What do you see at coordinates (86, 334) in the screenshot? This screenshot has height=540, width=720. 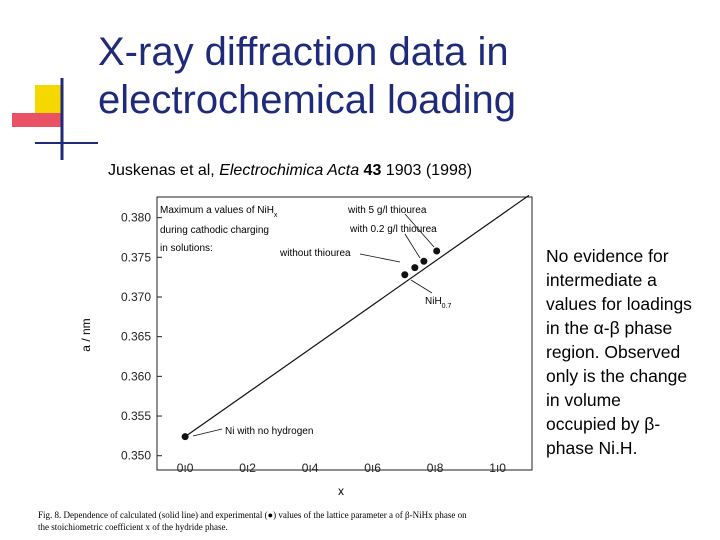 I see `y-axis-label: a / nm` at bounding box center [86, 334].